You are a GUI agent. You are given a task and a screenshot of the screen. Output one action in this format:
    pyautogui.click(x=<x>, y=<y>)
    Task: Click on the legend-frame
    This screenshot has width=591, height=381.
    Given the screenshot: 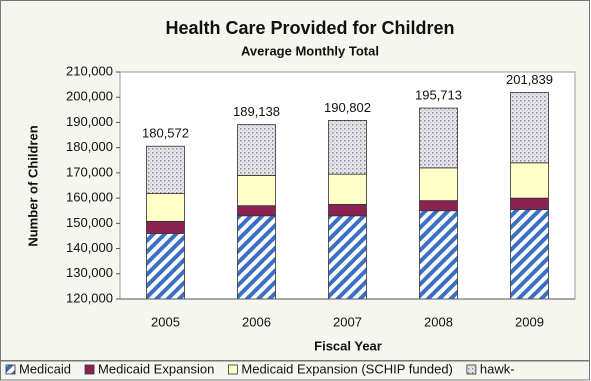 What is the action you would take?
    pyautogui.click(x=295, y=370)
    